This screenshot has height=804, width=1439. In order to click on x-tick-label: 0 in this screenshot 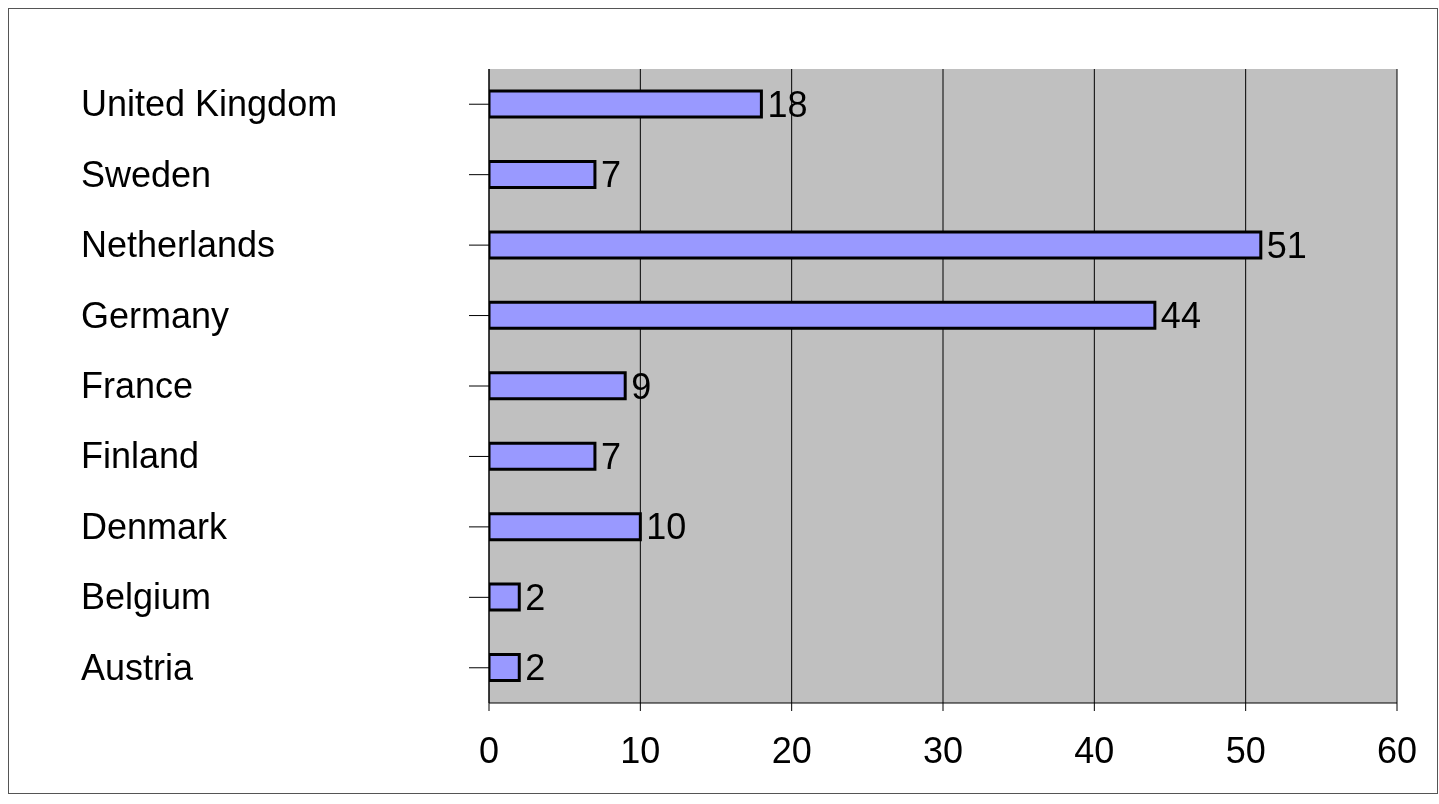, I will do `click(489, 750)`.